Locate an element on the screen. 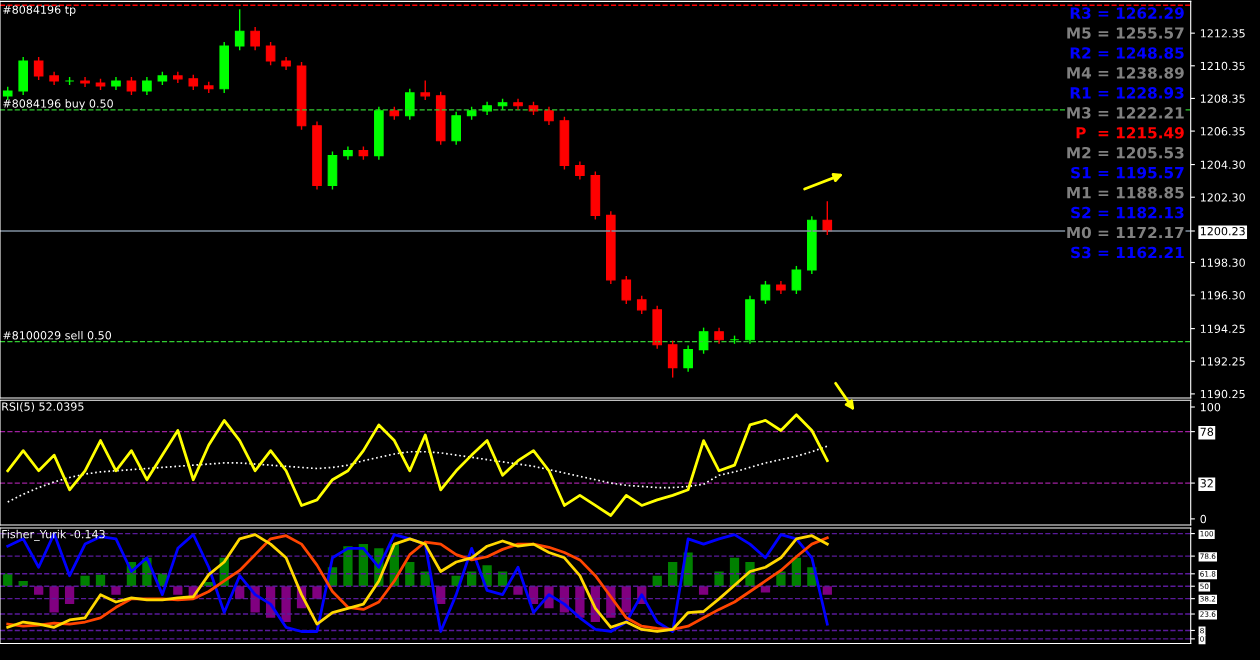 This screenshot has height=660, width=1260. ref-line-label: #8100029 sell 0.50 is located at coordinates (57, 335).